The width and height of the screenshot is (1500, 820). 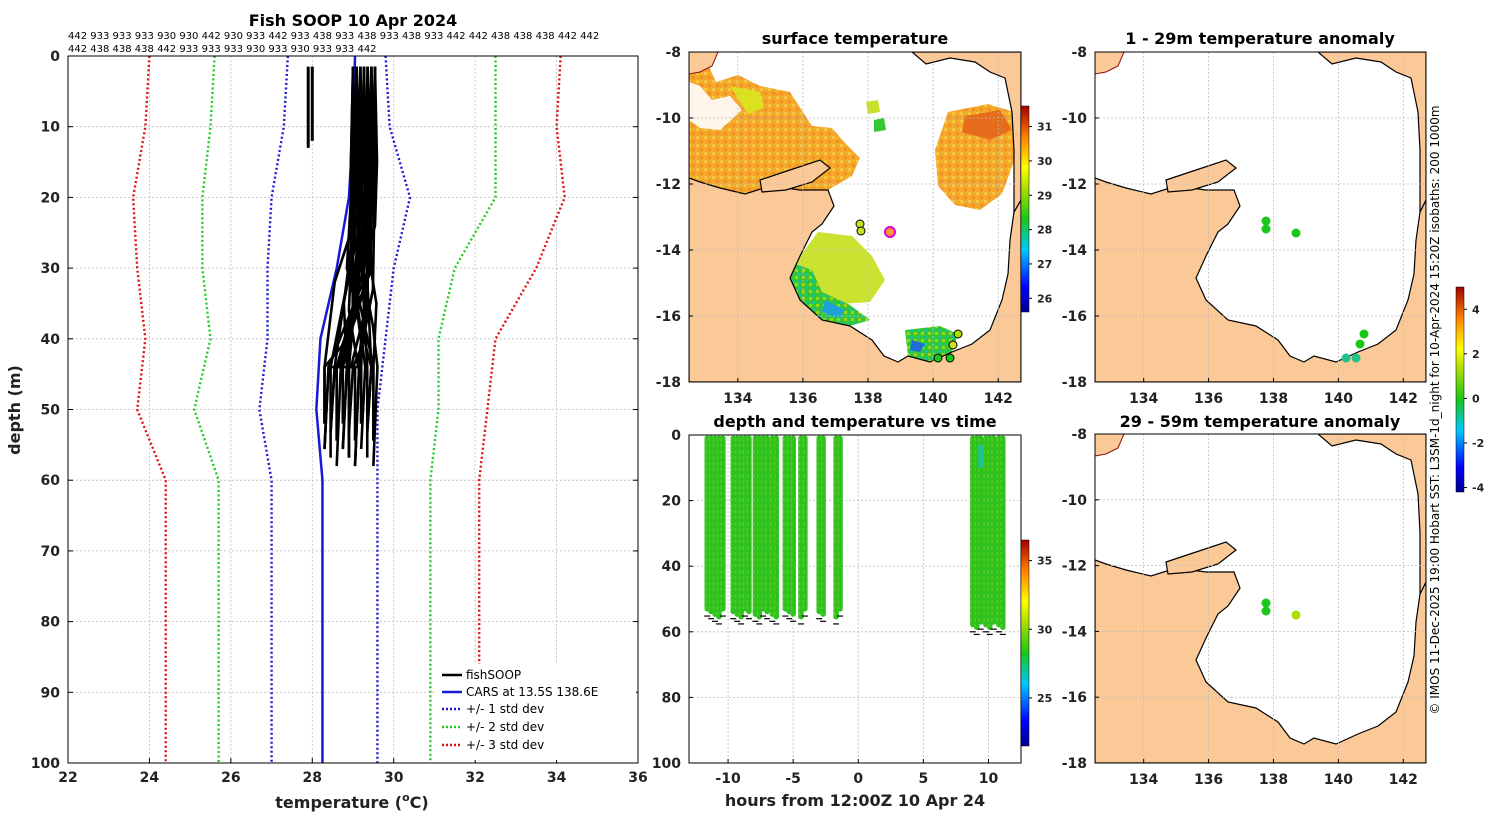 I want to click on colorbar-tick-label: 2, so click(x=1476, y=354).